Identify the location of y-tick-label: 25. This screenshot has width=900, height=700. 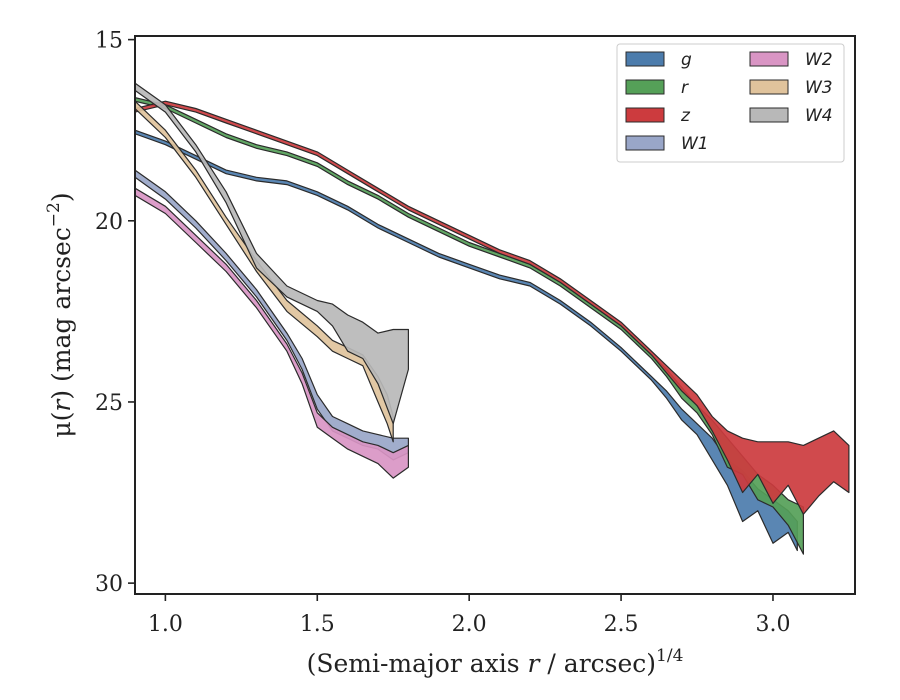
(109, 403).